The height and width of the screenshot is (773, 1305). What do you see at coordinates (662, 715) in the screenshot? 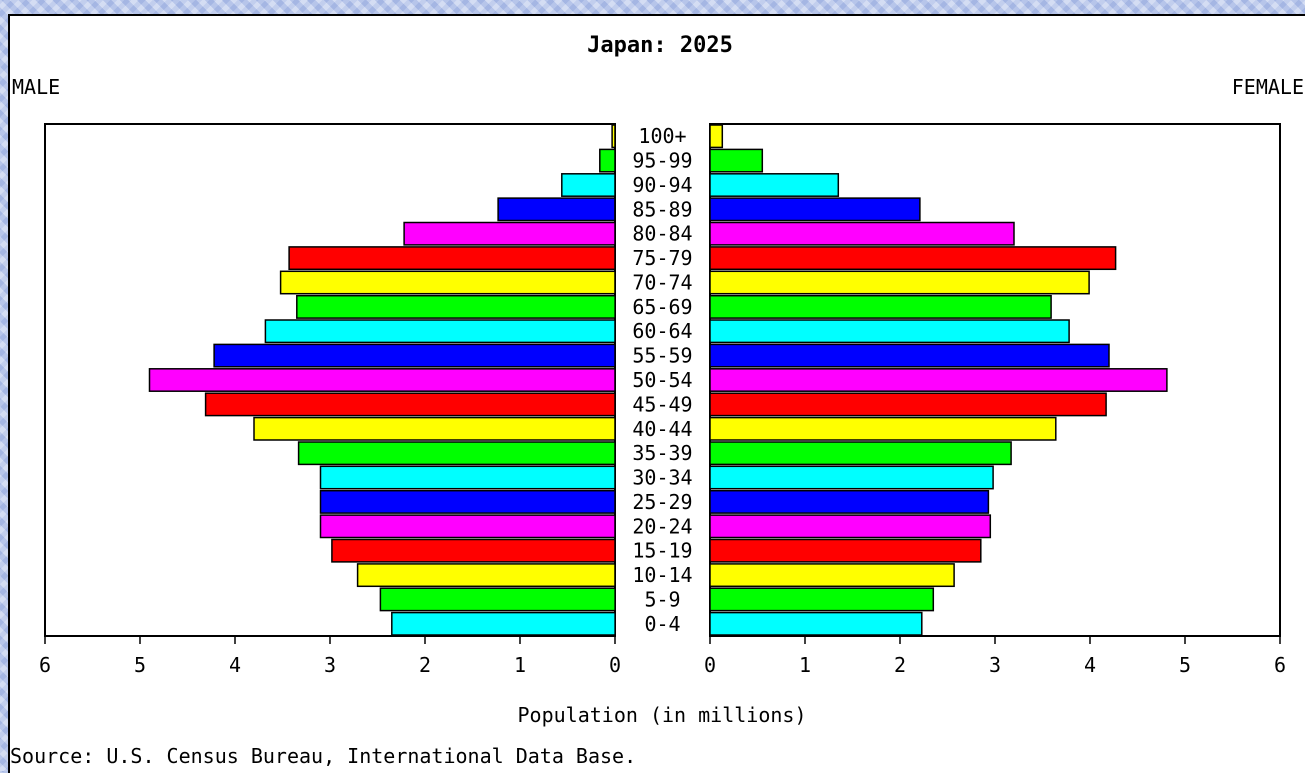
I see `x-axis-label: Population (in millions)` at bounding box center [662, 715].